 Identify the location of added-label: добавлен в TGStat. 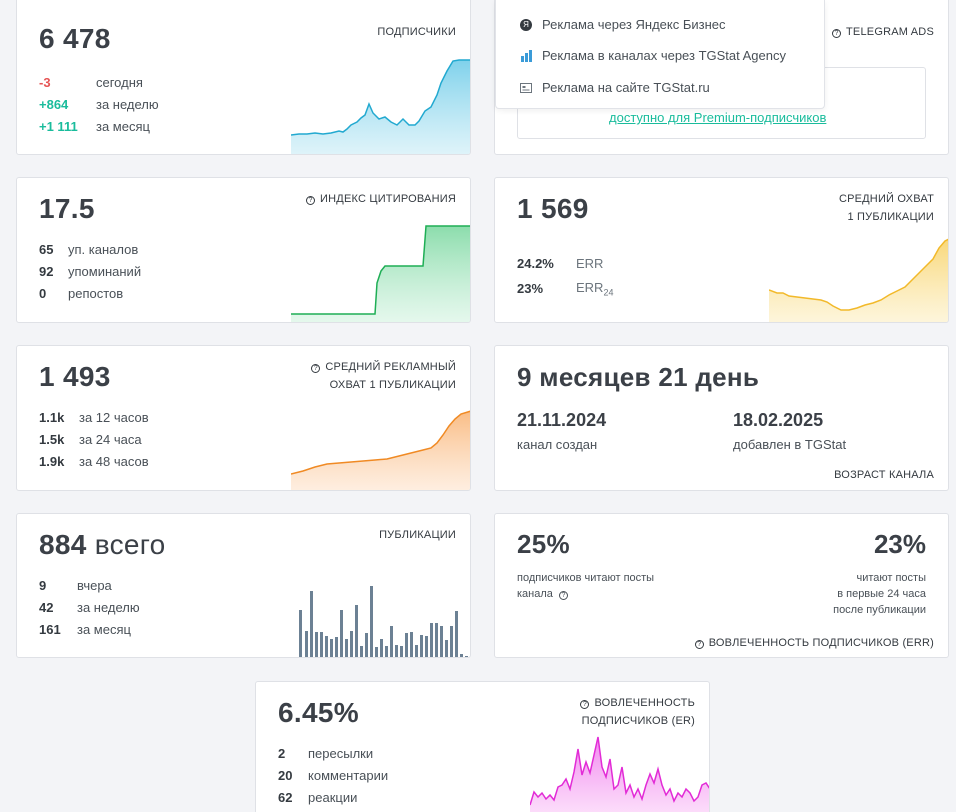
(790, 444).